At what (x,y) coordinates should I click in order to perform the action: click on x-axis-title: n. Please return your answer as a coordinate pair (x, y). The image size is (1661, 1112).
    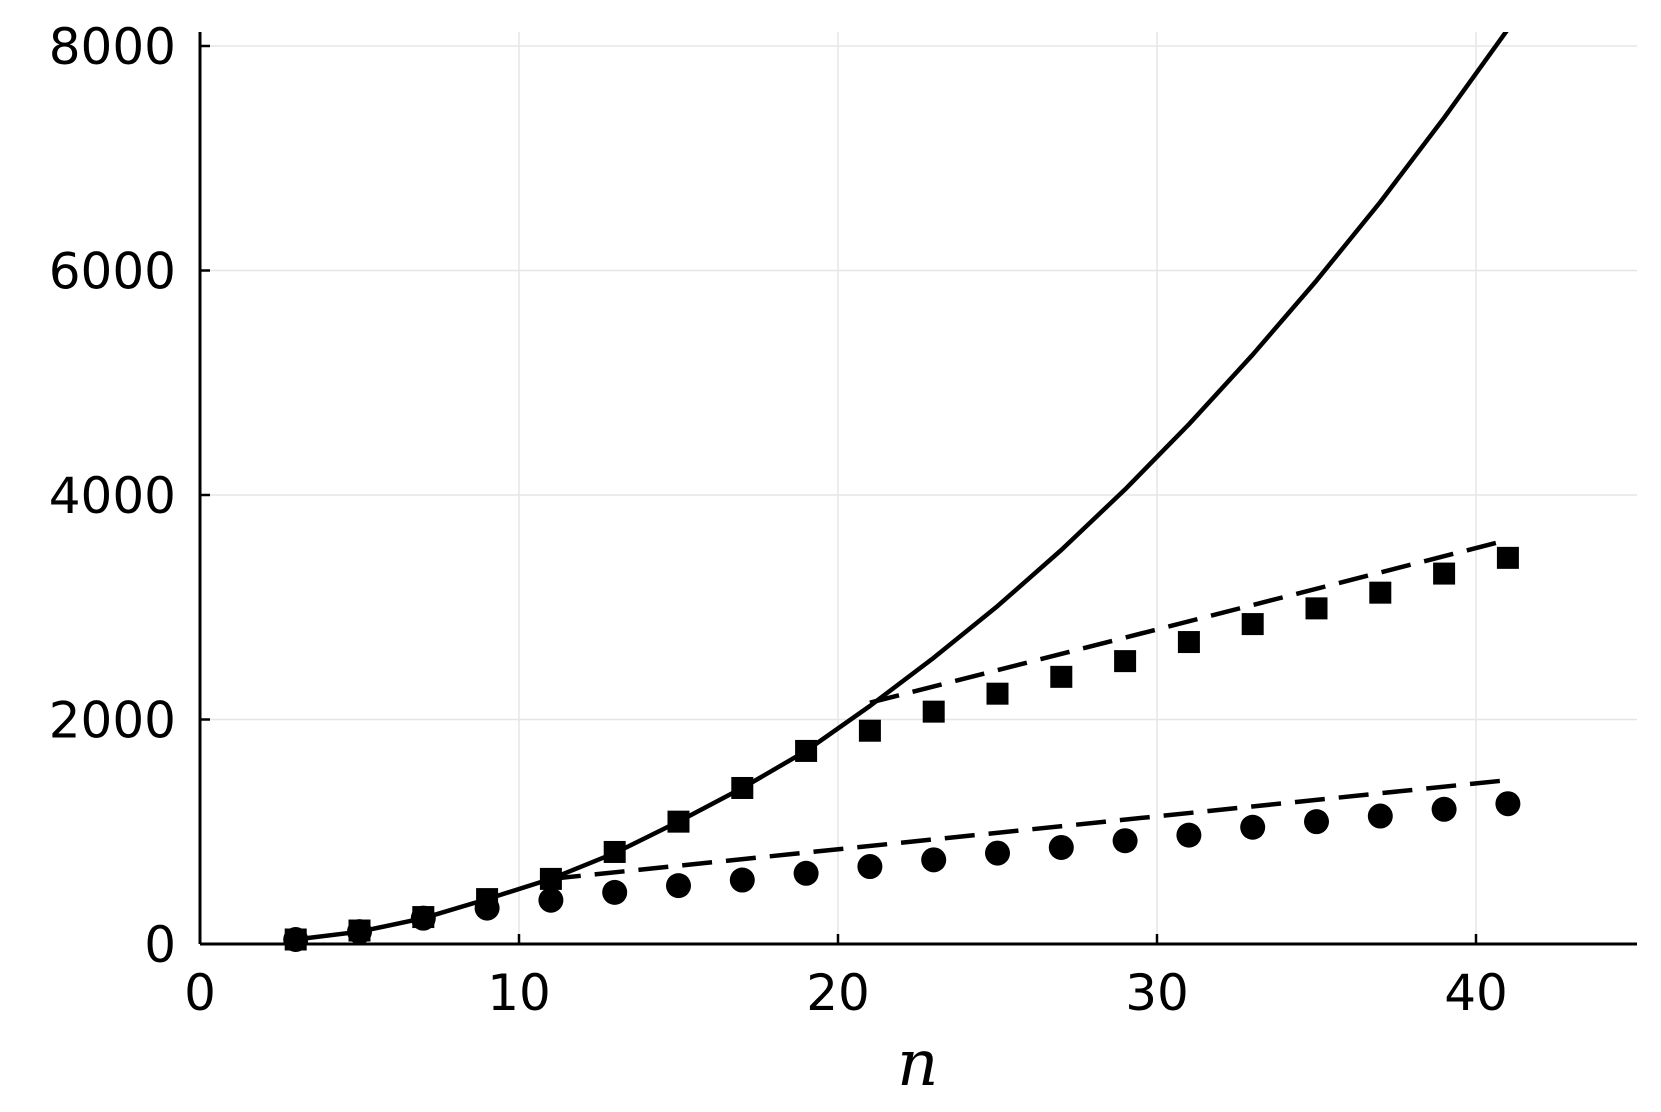
    Looking at the image, I should click on (917, 1064).